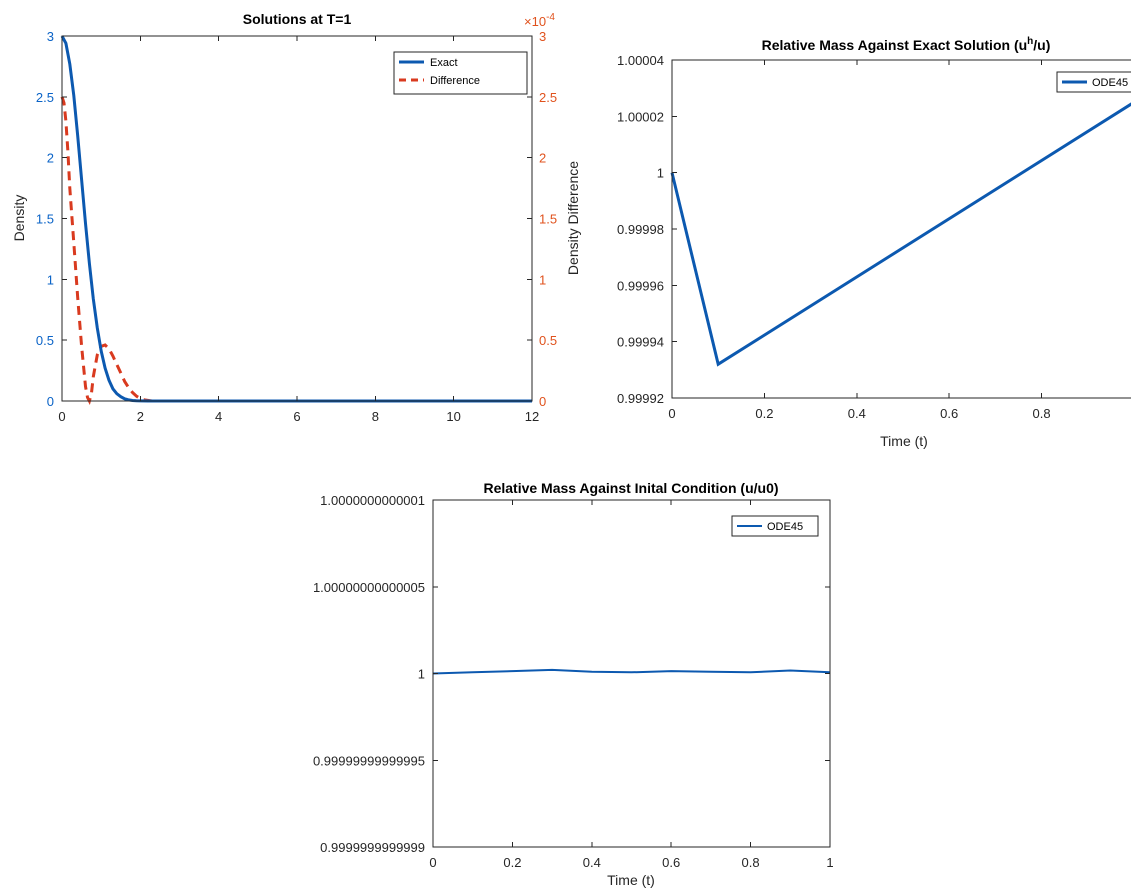 This screenshot has width=1131, height=893. What do you see at coordinates (45, 219) in the screenshot?
I see `y-tick-label: 1.5` at bounding box center [45, 219].